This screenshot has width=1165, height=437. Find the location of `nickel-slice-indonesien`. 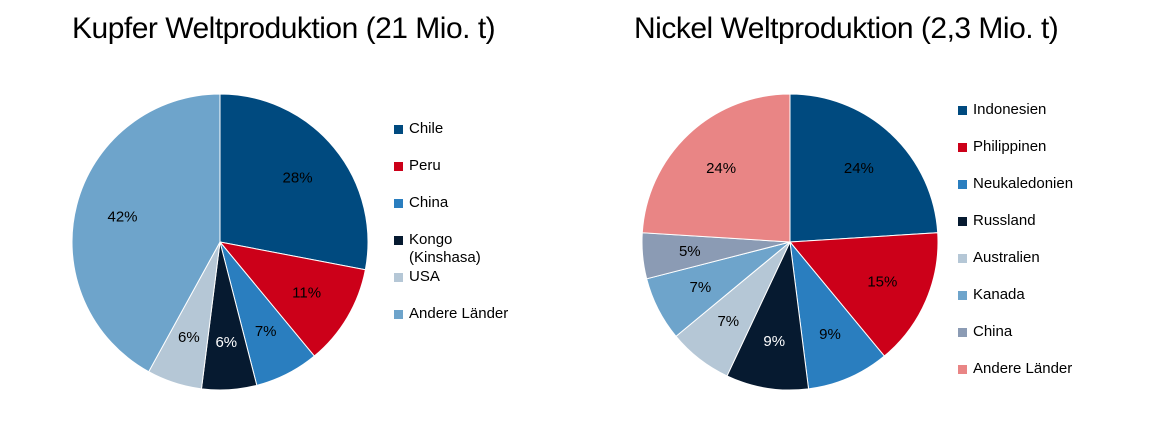

nickel-slice-indonesien is located at coordinates (864, 168).